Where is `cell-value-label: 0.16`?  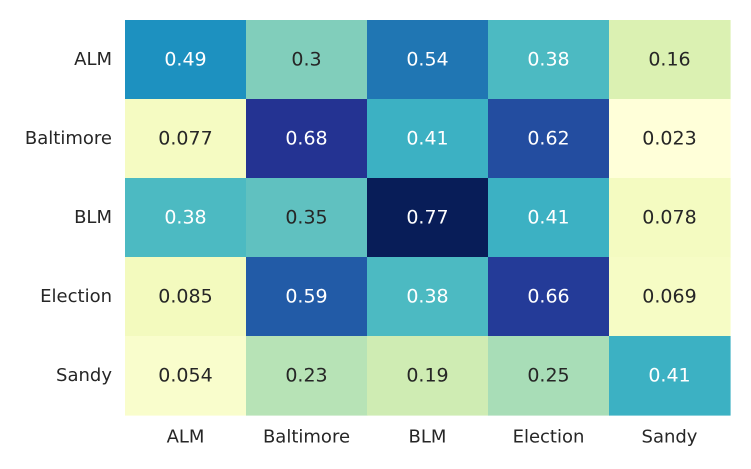 cell-value-label: 0.16 is located at coordinates (669, 60).